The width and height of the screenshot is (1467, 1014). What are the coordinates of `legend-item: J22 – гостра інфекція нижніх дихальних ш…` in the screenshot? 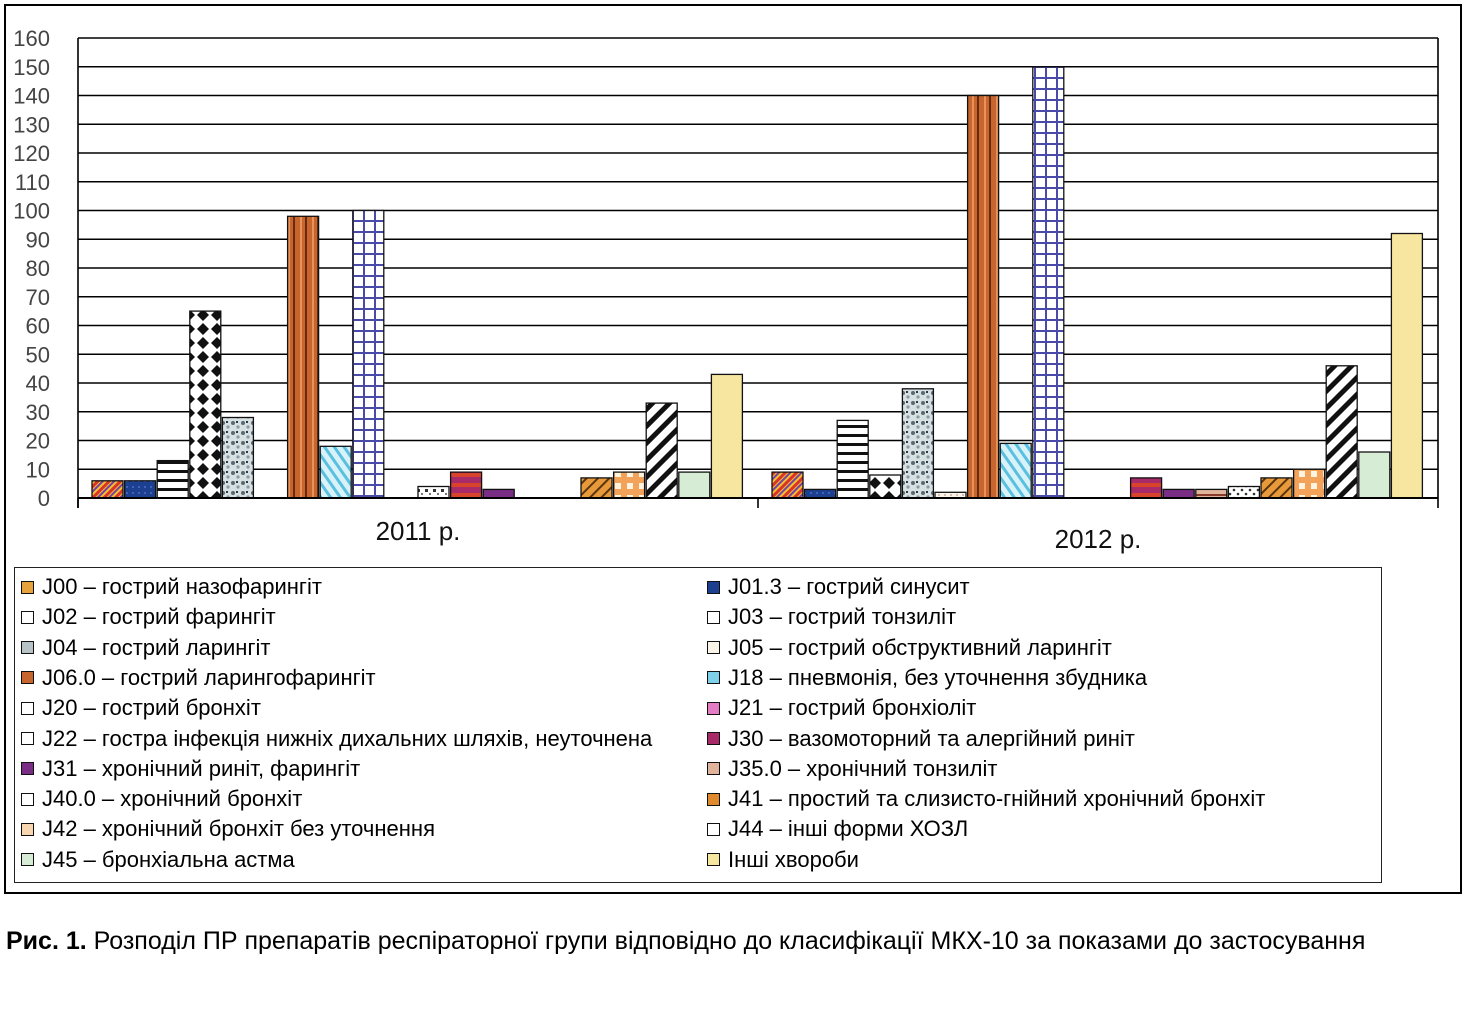 It's located at (336, 739).